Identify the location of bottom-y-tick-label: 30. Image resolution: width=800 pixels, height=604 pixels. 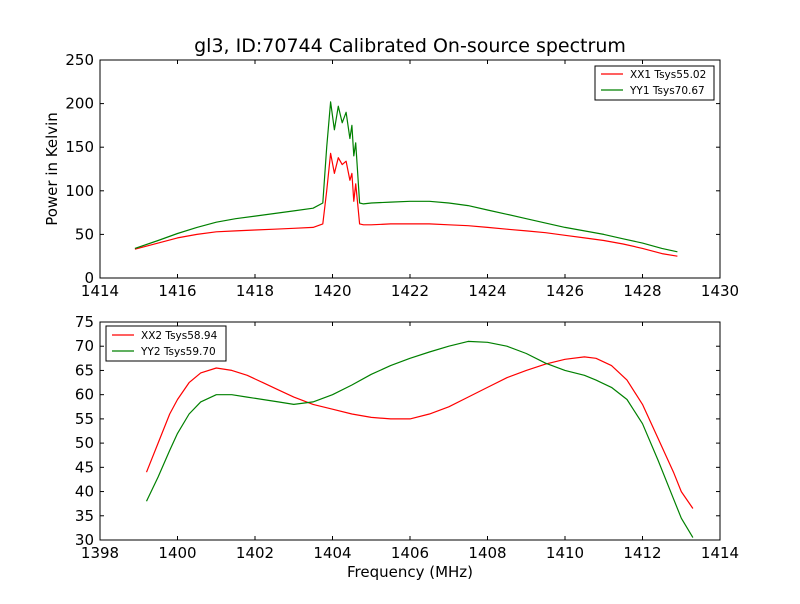
(84, 540).